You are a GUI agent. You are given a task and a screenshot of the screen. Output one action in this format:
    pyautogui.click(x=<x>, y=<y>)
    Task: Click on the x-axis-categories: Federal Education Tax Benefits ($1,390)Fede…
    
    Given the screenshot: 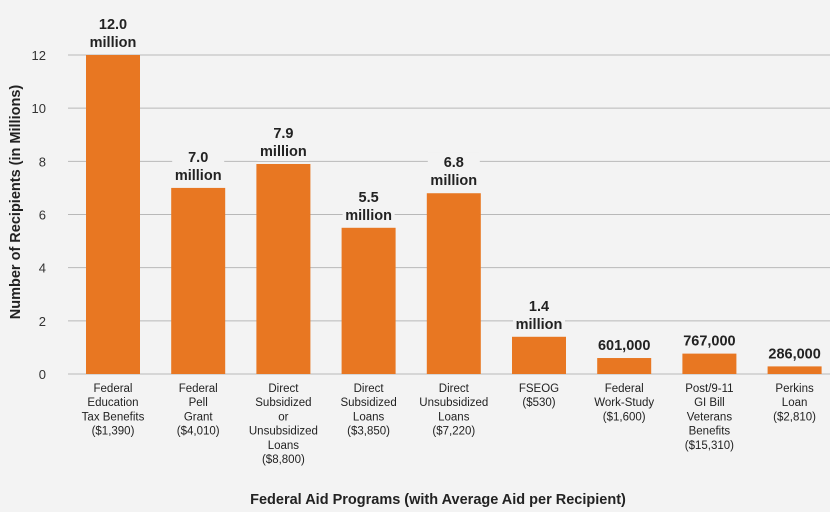 What is the action you would take?
    pyautogui.click(x=449, y=424)
    